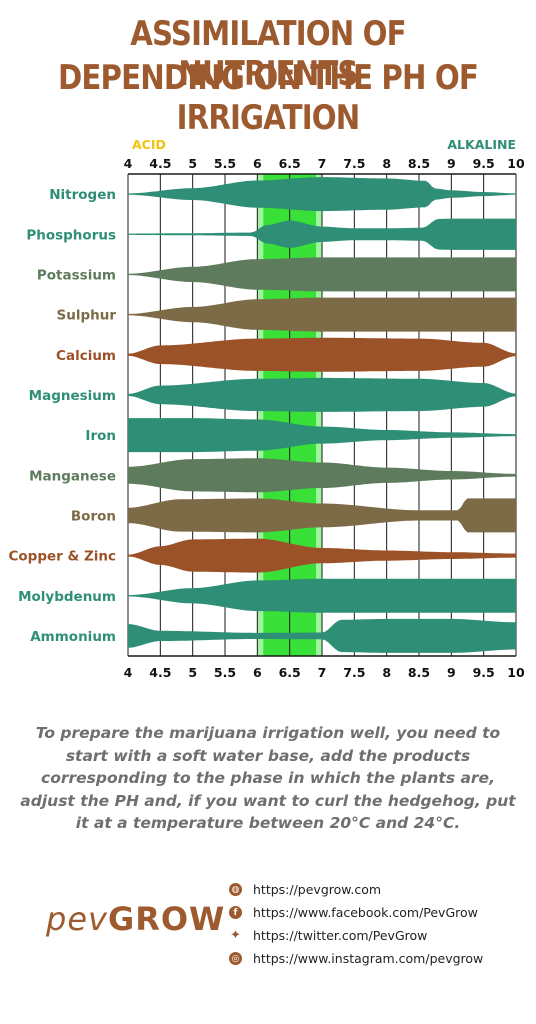 This screenshot has width=536, height=1024. Describe the element at coordinates (86, 316) in the screenshot. I see `label-sulphur: Sulphur` at that location.